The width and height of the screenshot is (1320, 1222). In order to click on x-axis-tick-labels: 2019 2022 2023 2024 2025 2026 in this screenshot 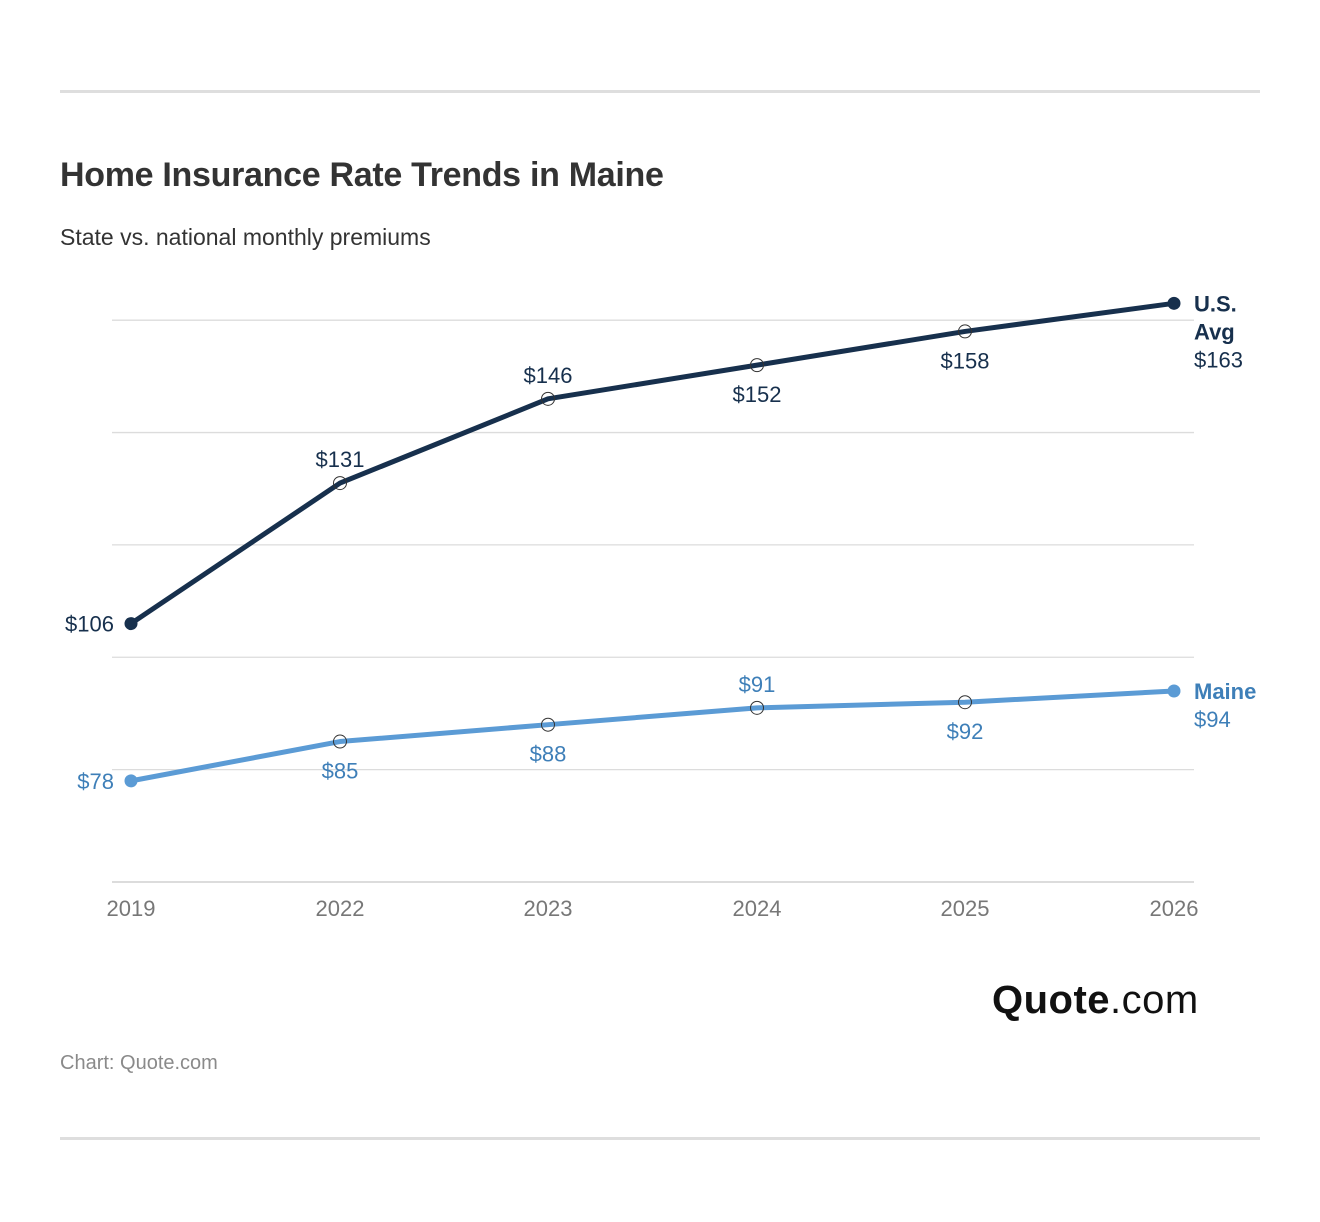, I will do `click(653, 908)`.